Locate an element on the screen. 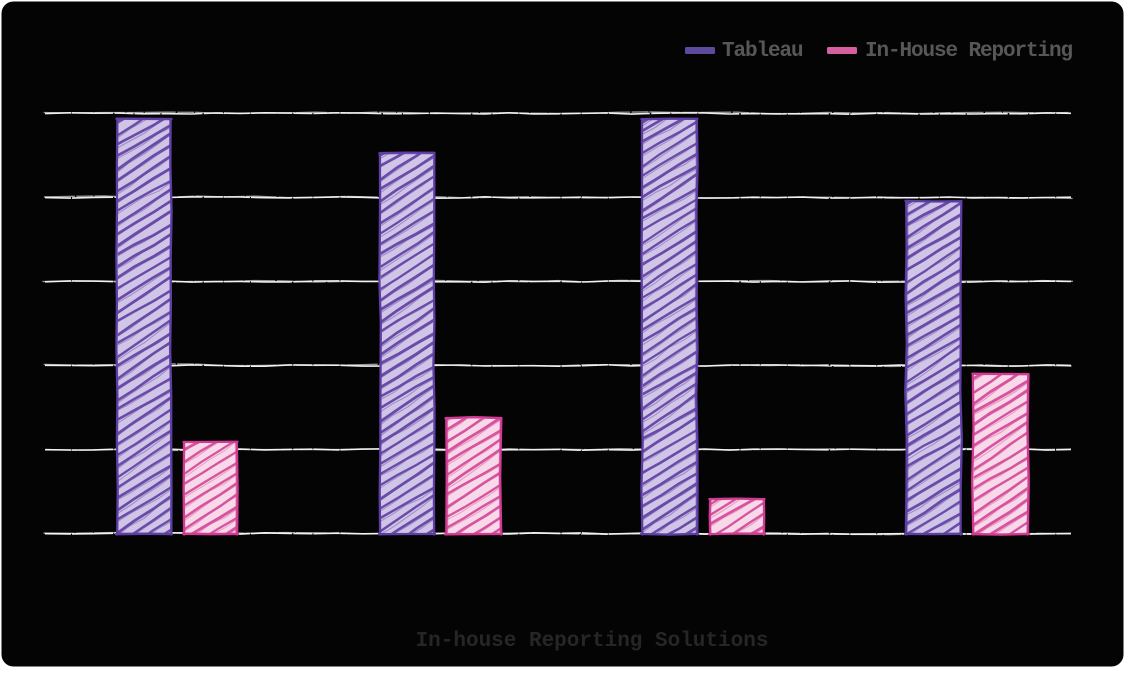  svg-text: In-house Reporting Solutions is located at coordinates (592, 641).